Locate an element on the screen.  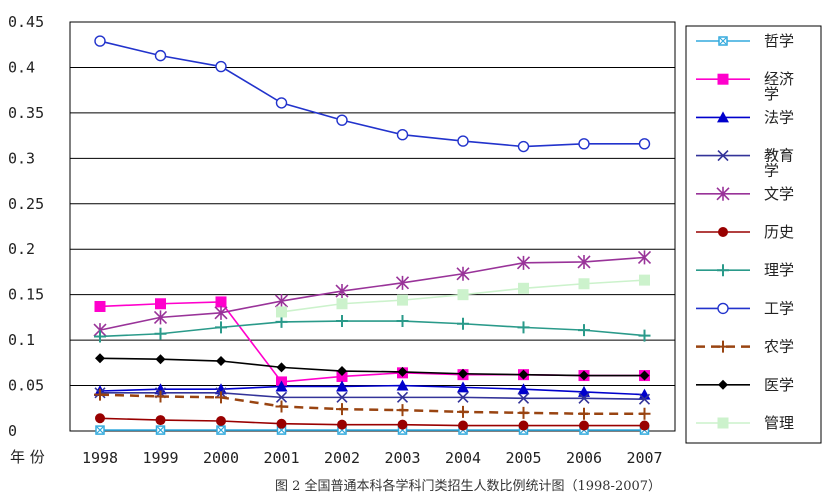
legend-label: 管理 is located at coordinates (779, 423).